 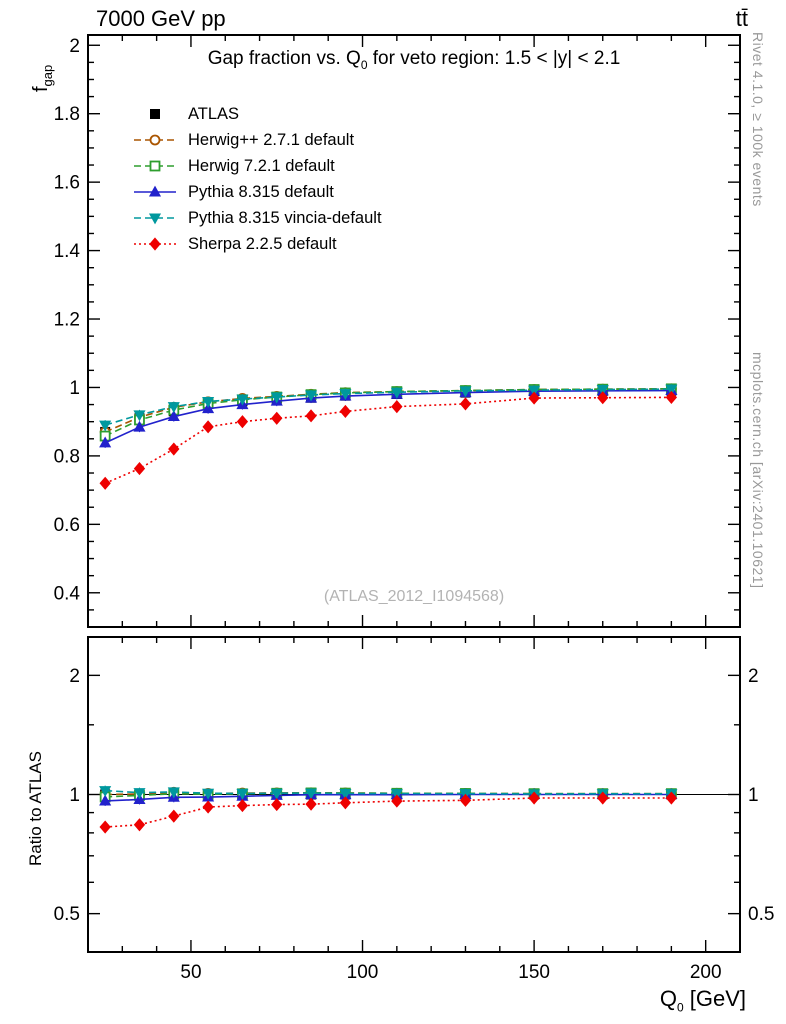 I want to click on legend-item-atlas: ATLAS, so click(x=257, y=114).